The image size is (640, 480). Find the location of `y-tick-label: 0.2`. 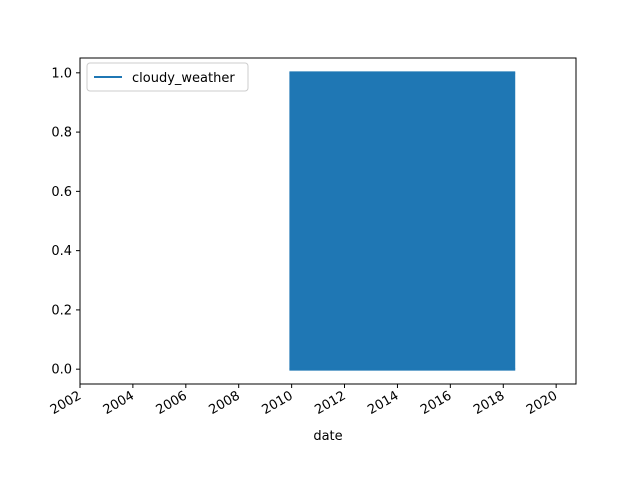

y-tick-label: 0.2 is located at coordinates (61, 310).